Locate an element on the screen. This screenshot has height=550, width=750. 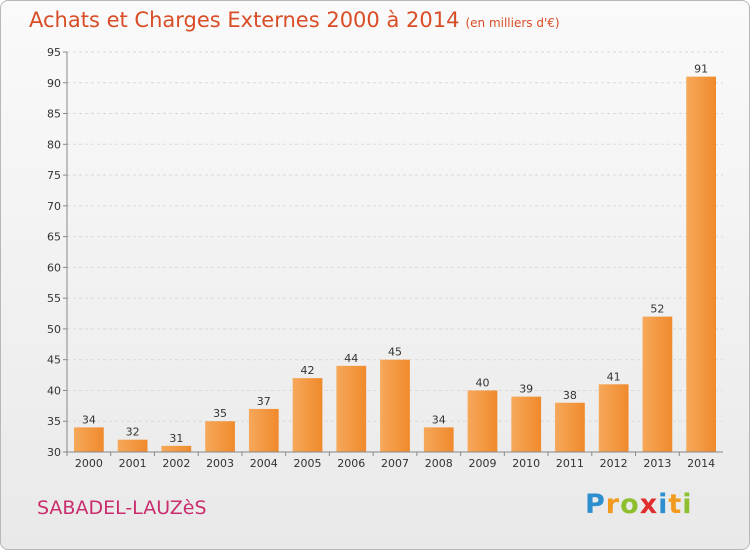
y-tick-label: 90 is located at coordinates (54, 83).